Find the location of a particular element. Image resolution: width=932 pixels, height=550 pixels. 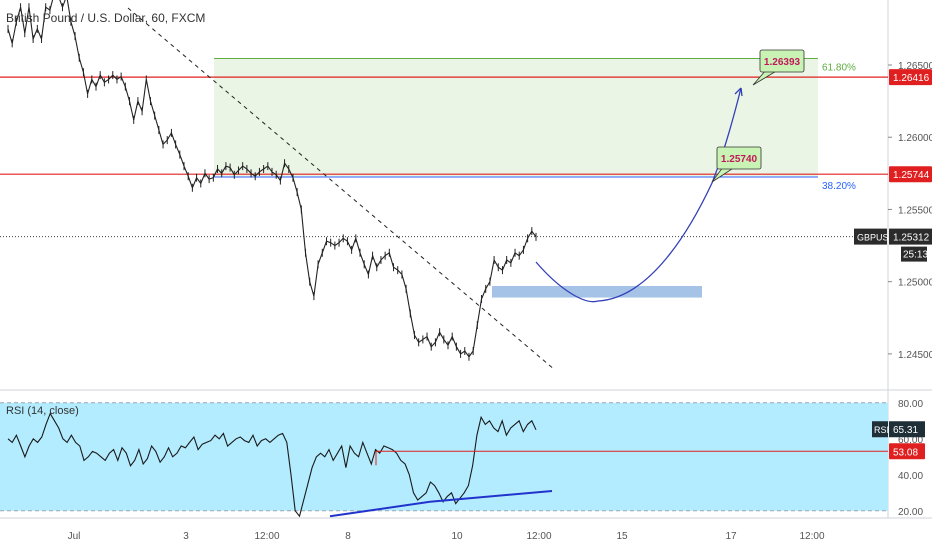

target-callout-lower-box is located at coordinates (739, 158).